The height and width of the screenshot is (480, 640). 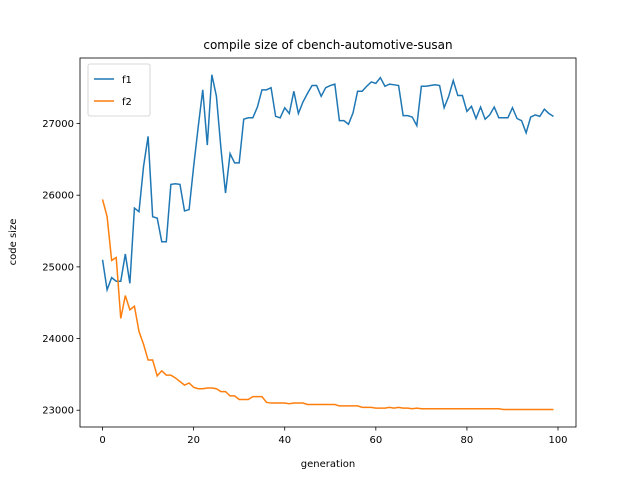 What do you see at coordinates (58, 339) in the screenshot?
I see `y-tick-label: 24000` at bounding box center [58, 339].